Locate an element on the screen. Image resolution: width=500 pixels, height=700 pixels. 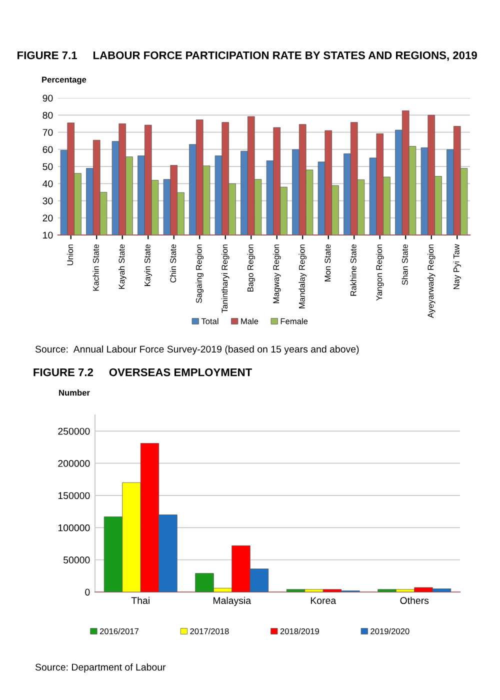
y-tick-label: 60 is located at coordinates (47, 149).